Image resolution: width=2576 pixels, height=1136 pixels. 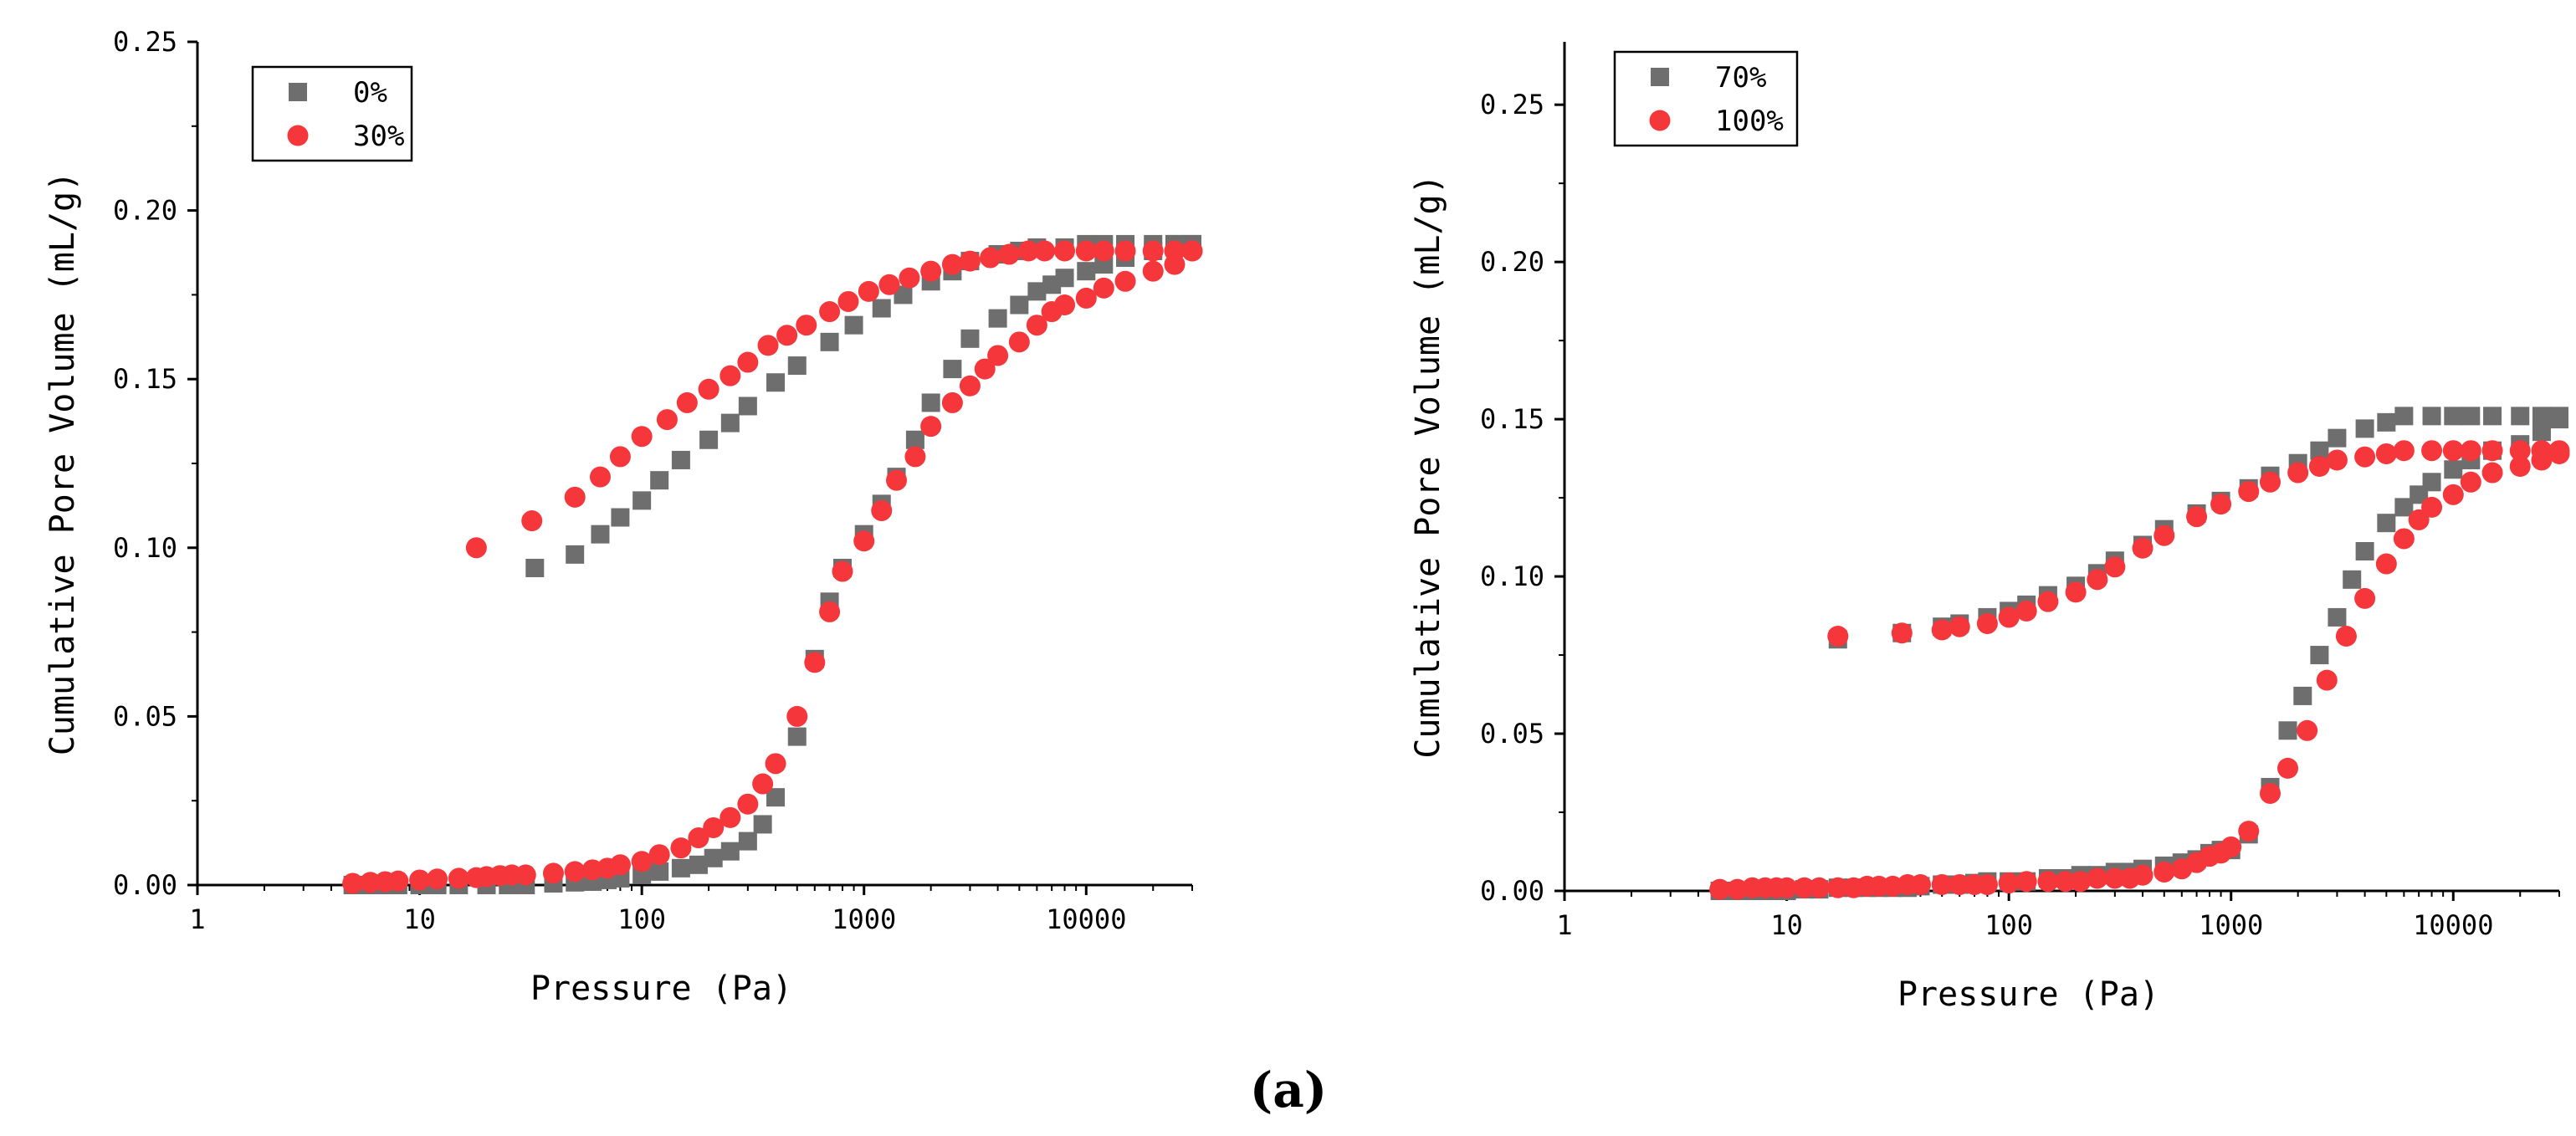 I want to click on chart-1-y-tick-label: 0.20, so click(x=1512, y=262).